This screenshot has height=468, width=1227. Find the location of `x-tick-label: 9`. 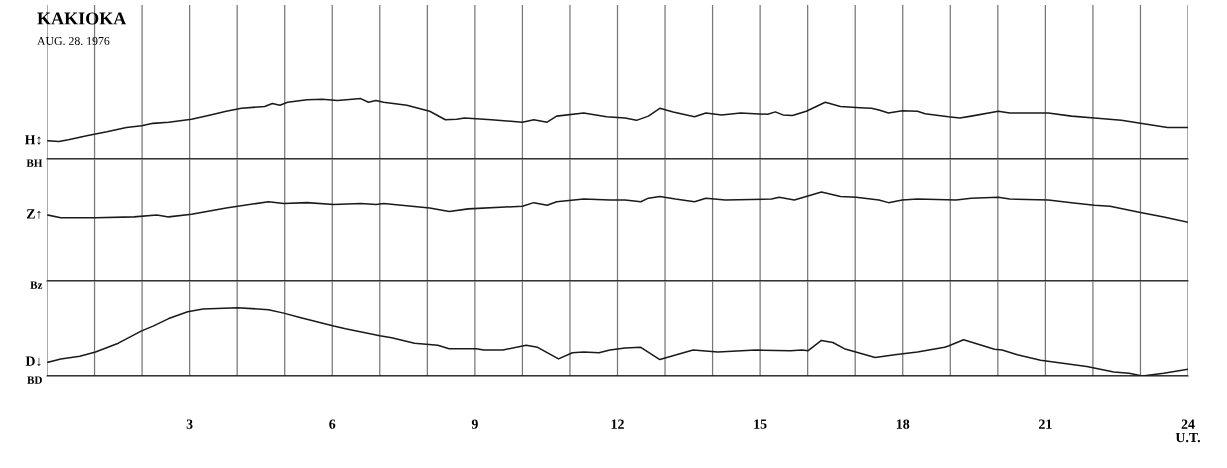

x-tick-label: 9 is located at coordinates (474, 424).